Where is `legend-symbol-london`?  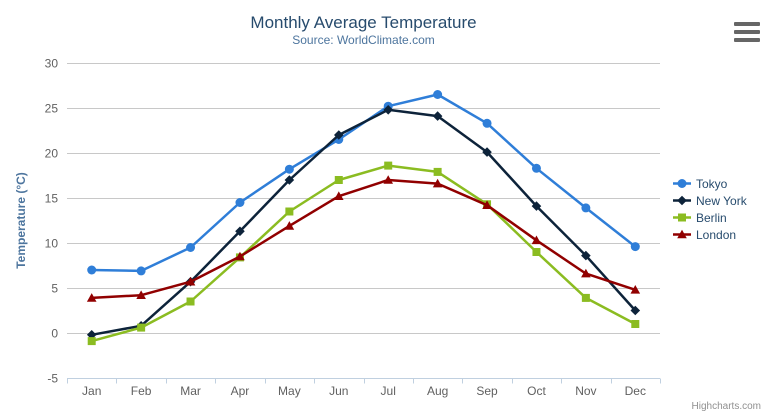 legend-symbol-london is located at coordinates (682, 234).